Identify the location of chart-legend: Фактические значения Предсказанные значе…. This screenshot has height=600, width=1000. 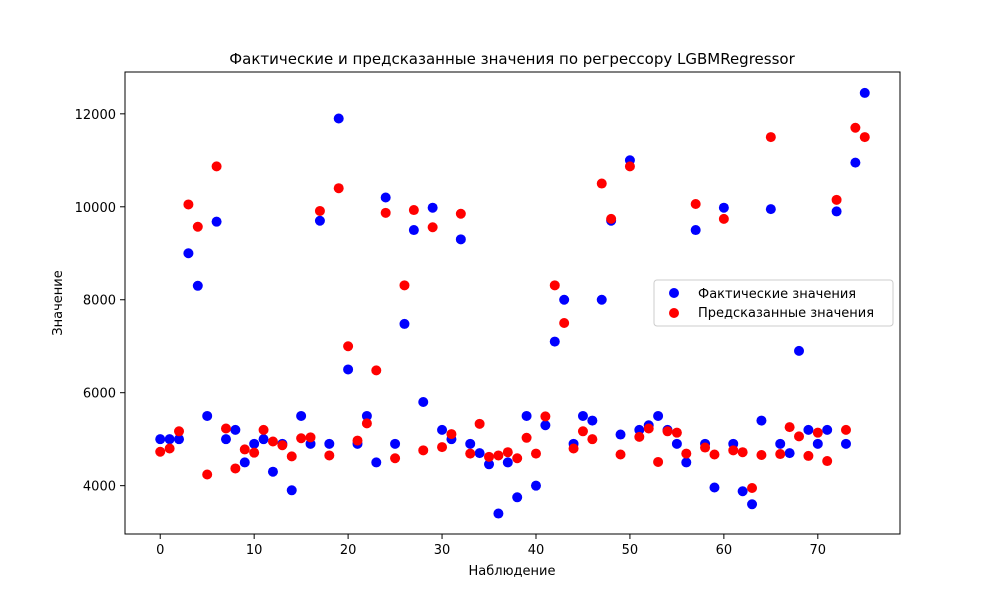
(773, 303).